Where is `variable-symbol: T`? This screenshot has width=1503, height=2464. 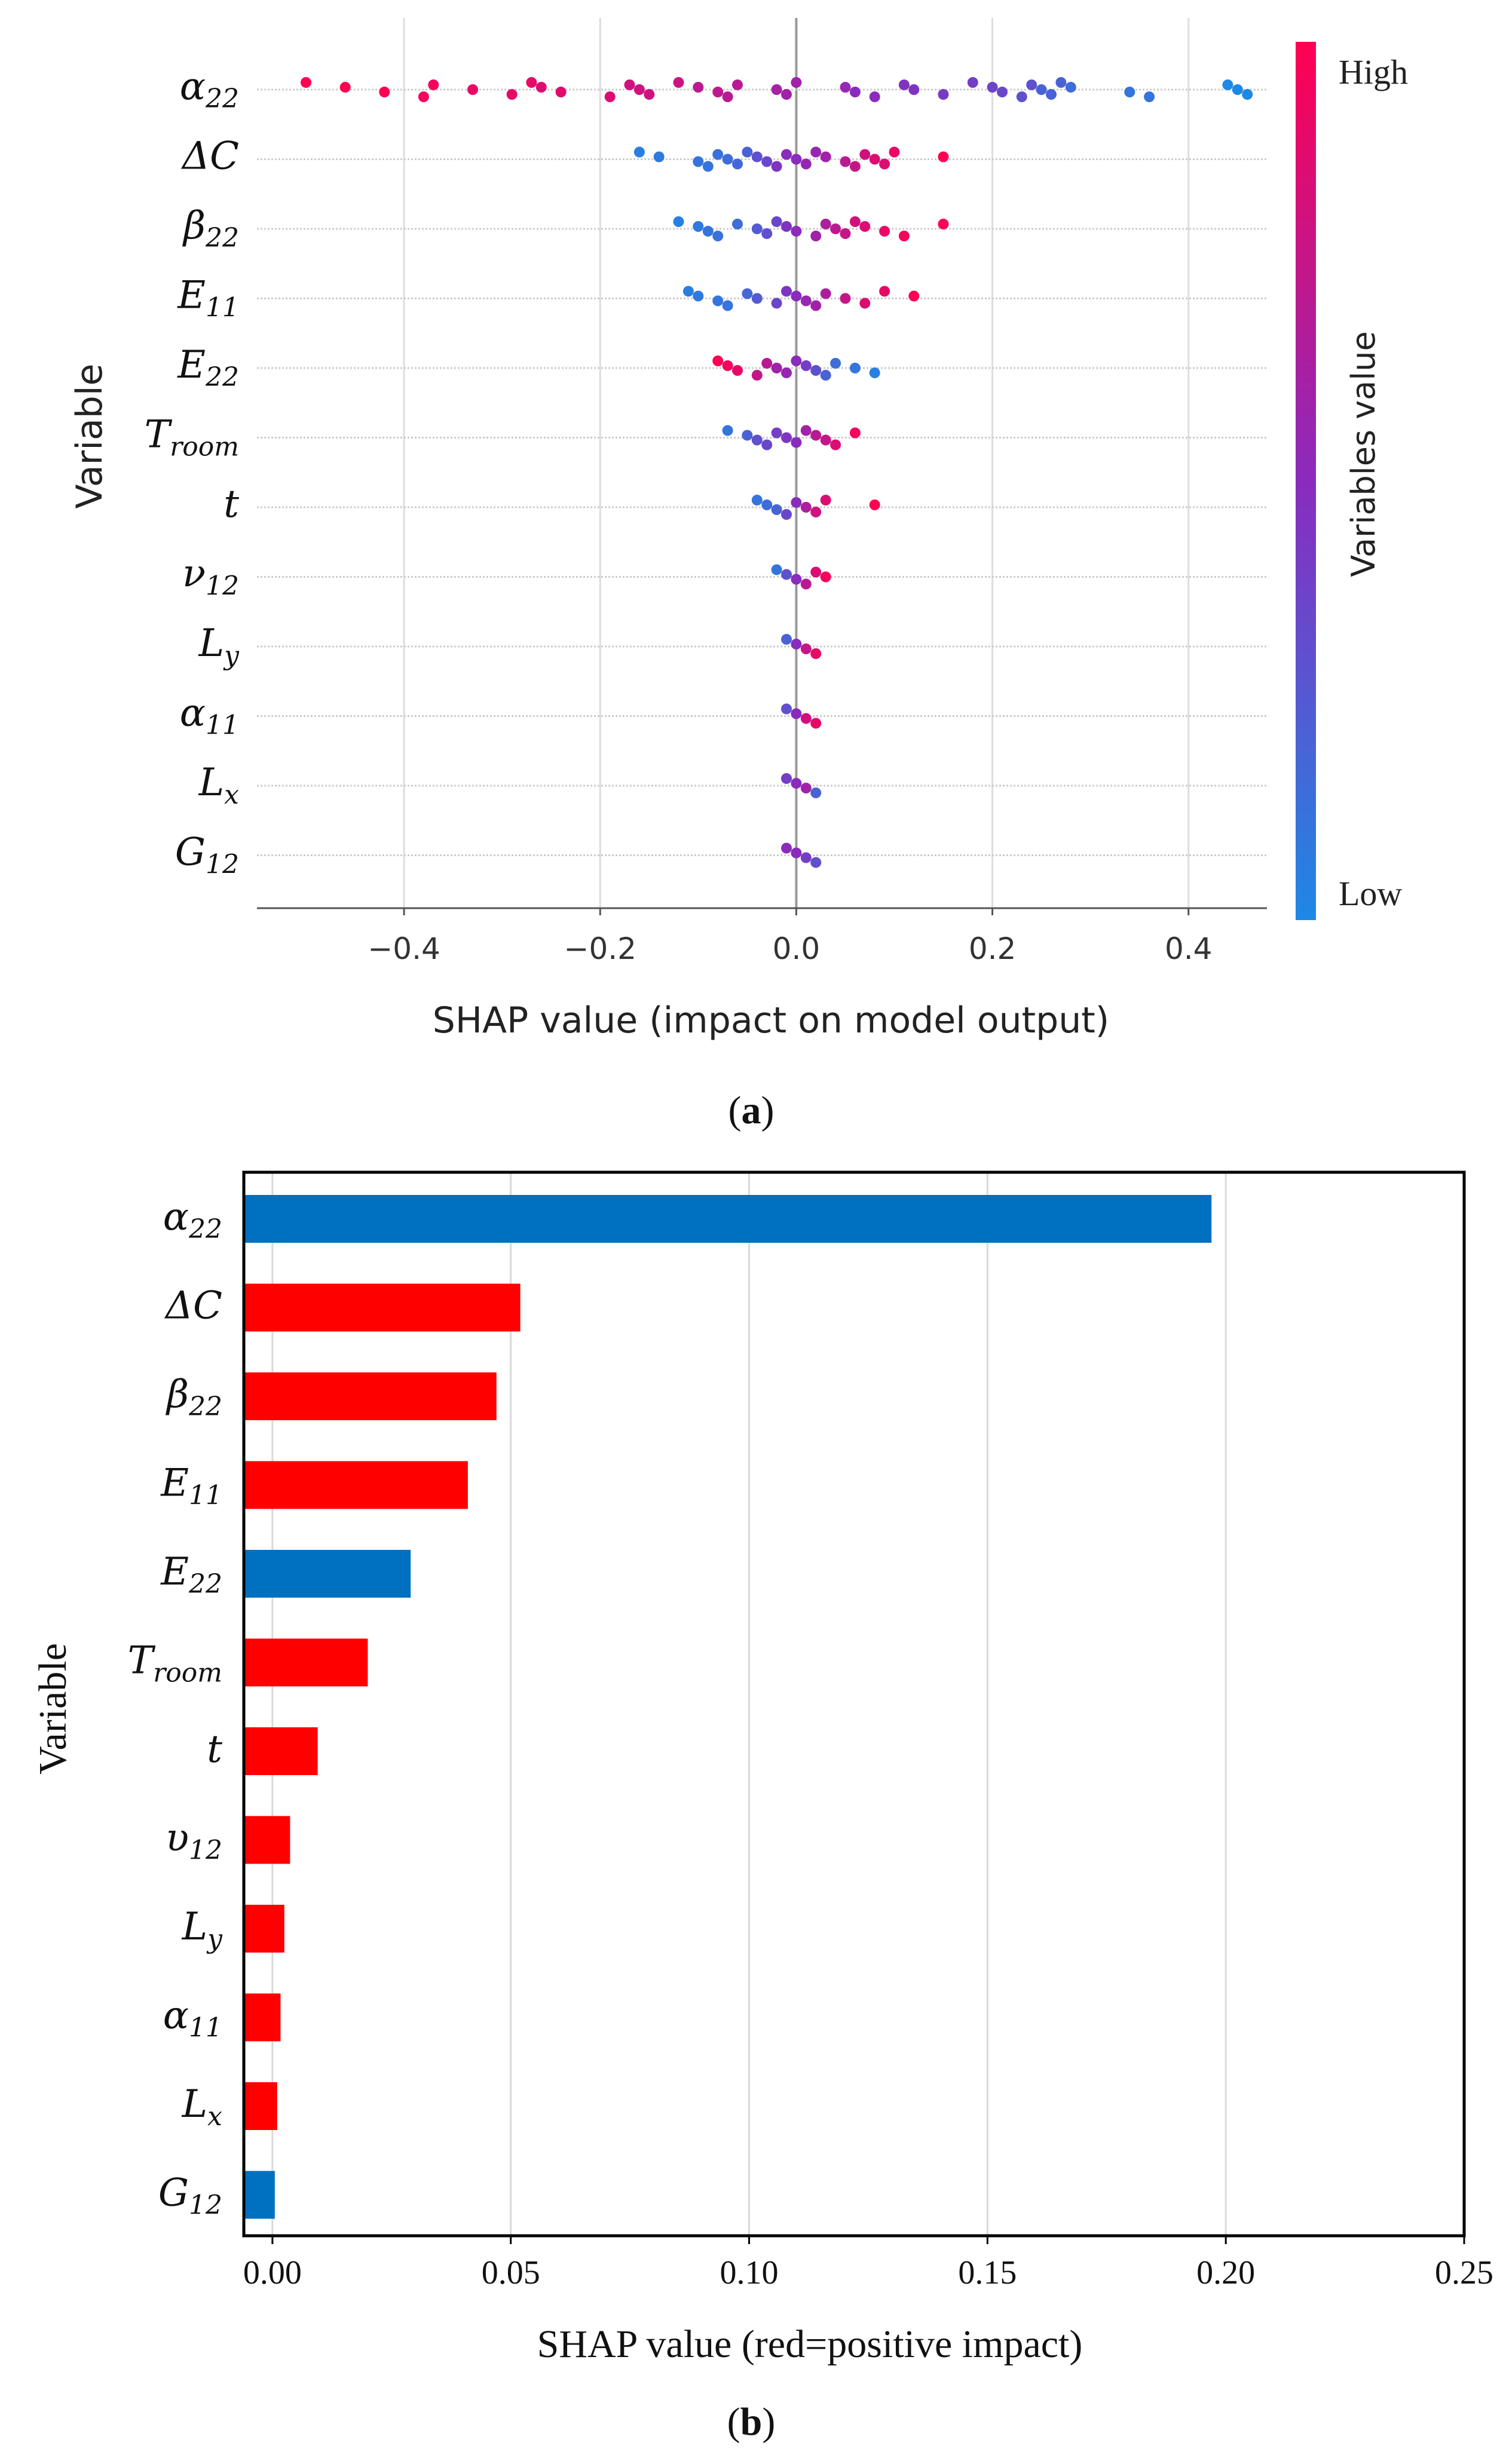 variable-symbol: T is located at coordinates (159, 435).